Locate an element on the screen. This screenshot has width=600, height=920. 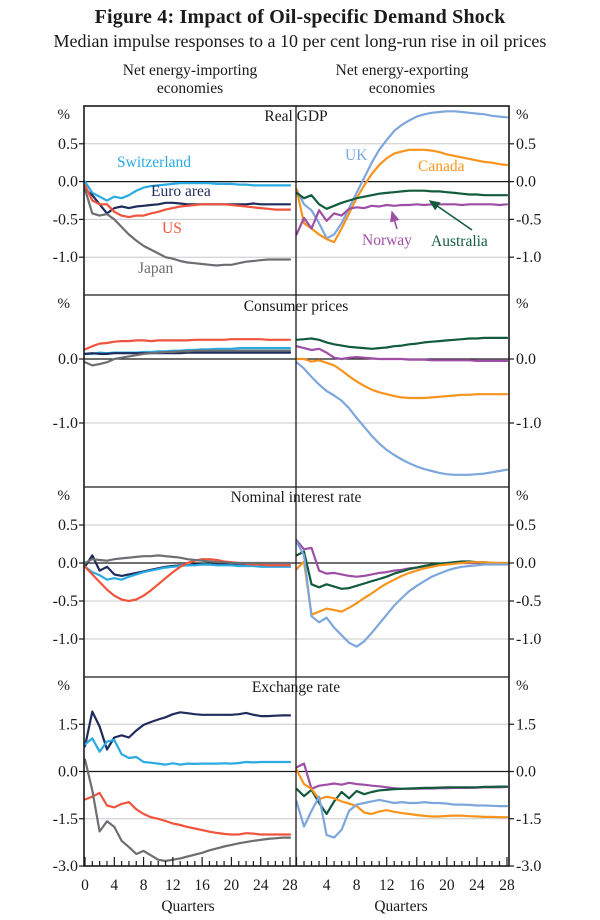
norway-arrow is located at coordinates (395, 220).